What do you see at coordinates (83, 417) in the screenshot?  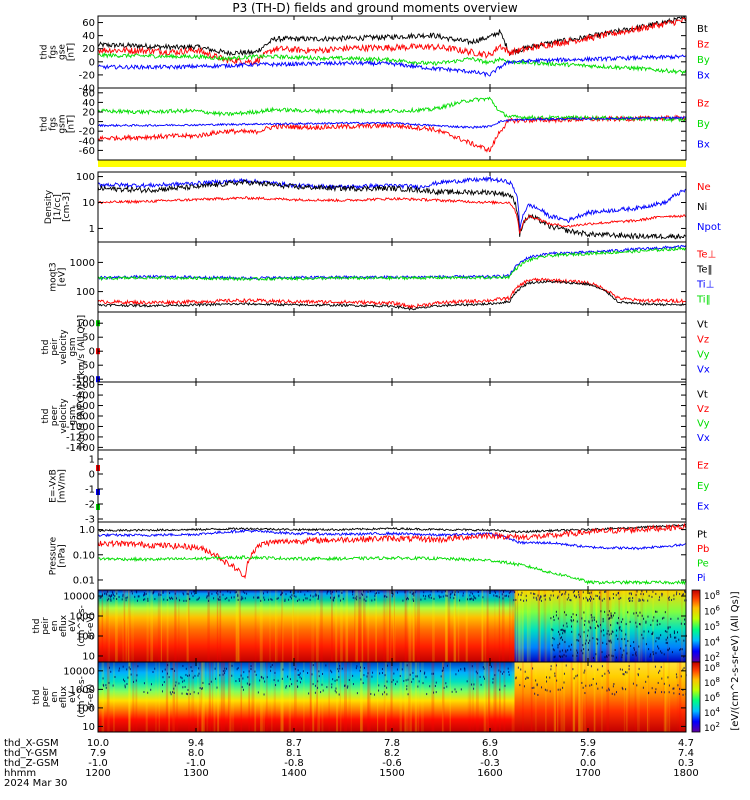 I see `y-tick-label: -800` at bounding box center [83, 417].